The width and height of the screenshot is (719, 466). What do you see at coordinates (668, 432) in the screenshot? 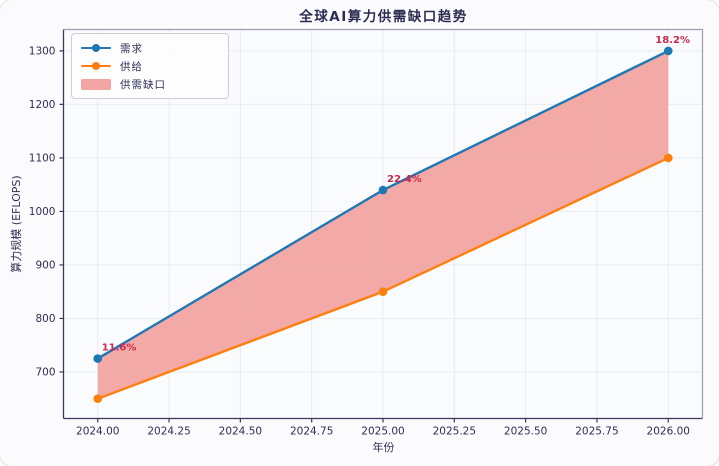
I see `x-tick-label: 2026.00` at bounding box center [668, 432].